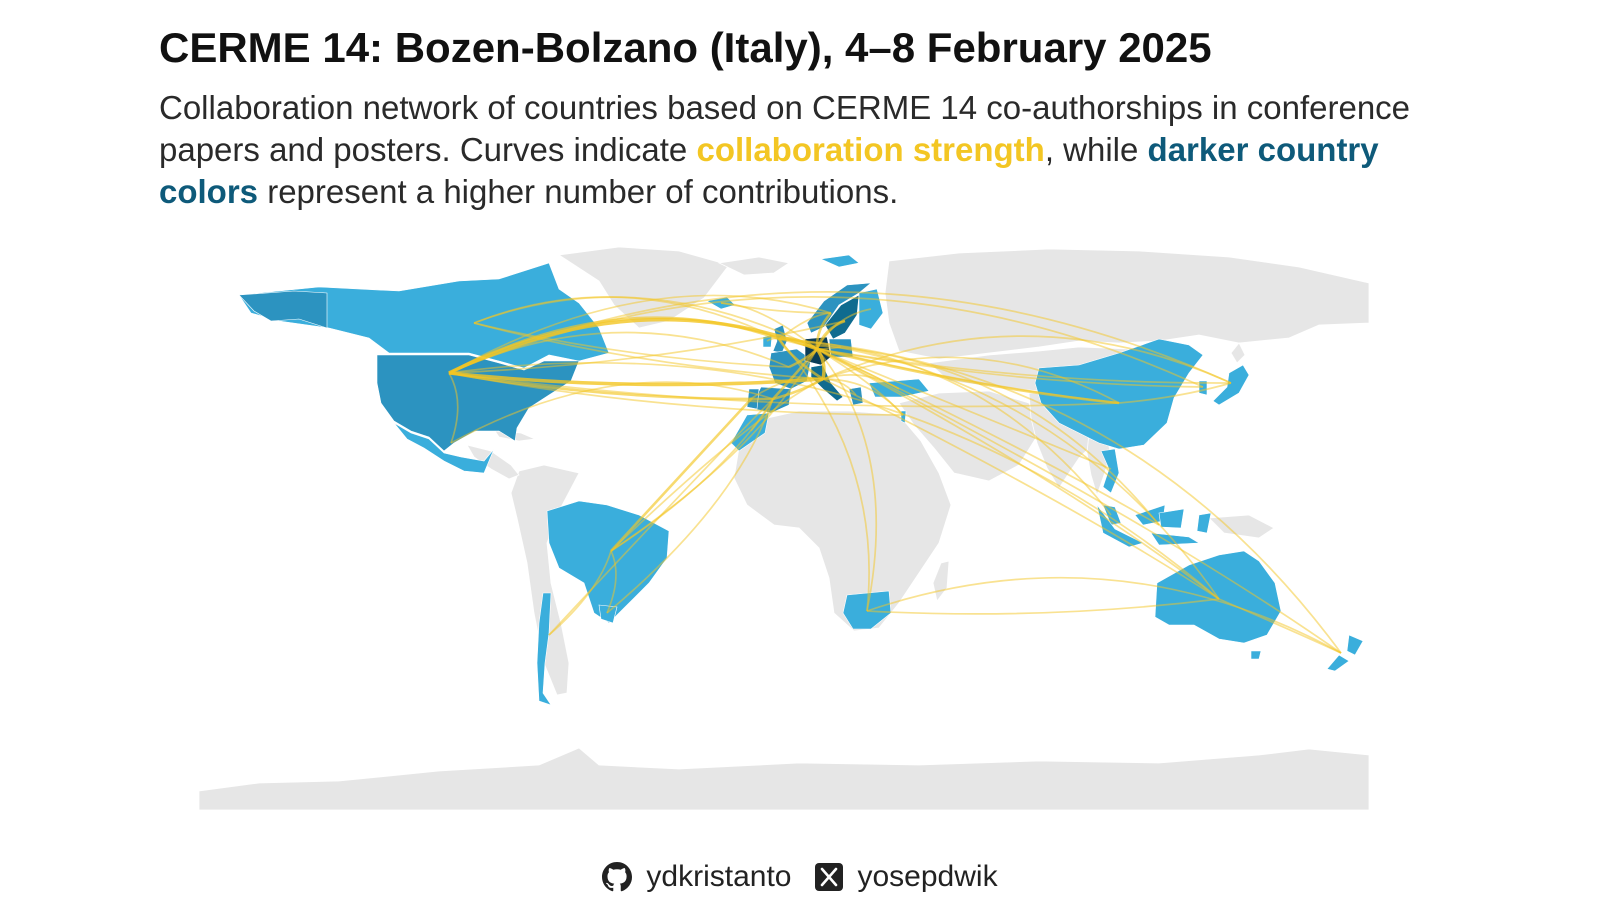  I want to click on collaboration-curve-spain-italy, so click(798, 389).